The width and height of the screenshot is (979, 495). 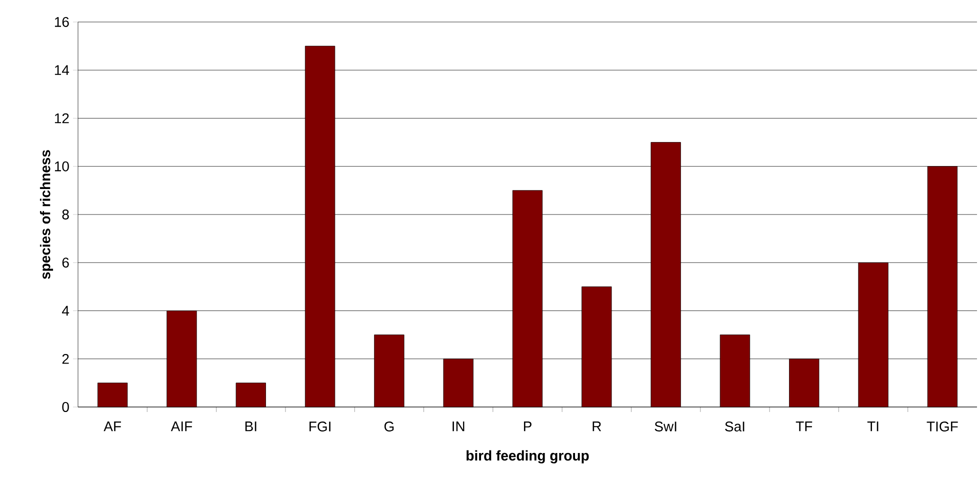 What do you see at coordinates (65, 407) in the screenshot?
I see `y-tick-label: 0` at bounding box center [65, 407].